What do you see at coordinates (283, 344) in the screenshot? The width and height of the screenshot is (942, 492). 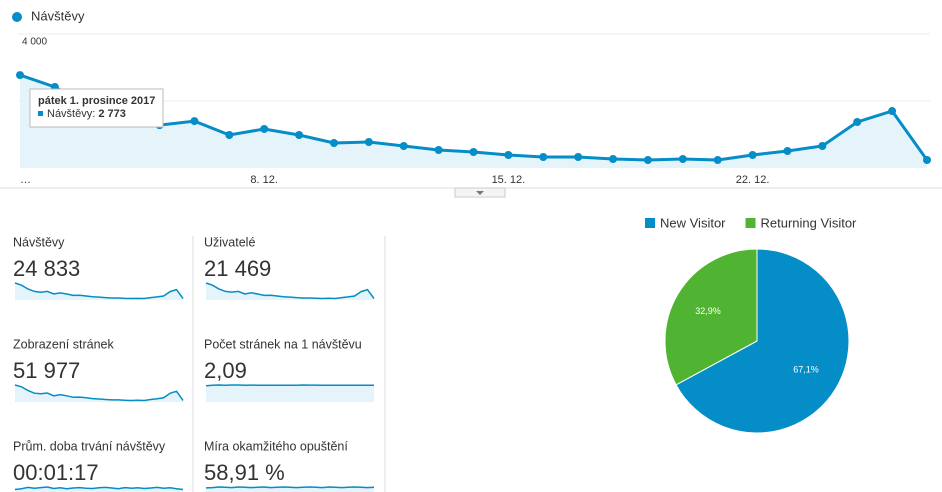 I see `metric-label: Počet stránek na 1 návštěvu` at bounding box center [283, 344].